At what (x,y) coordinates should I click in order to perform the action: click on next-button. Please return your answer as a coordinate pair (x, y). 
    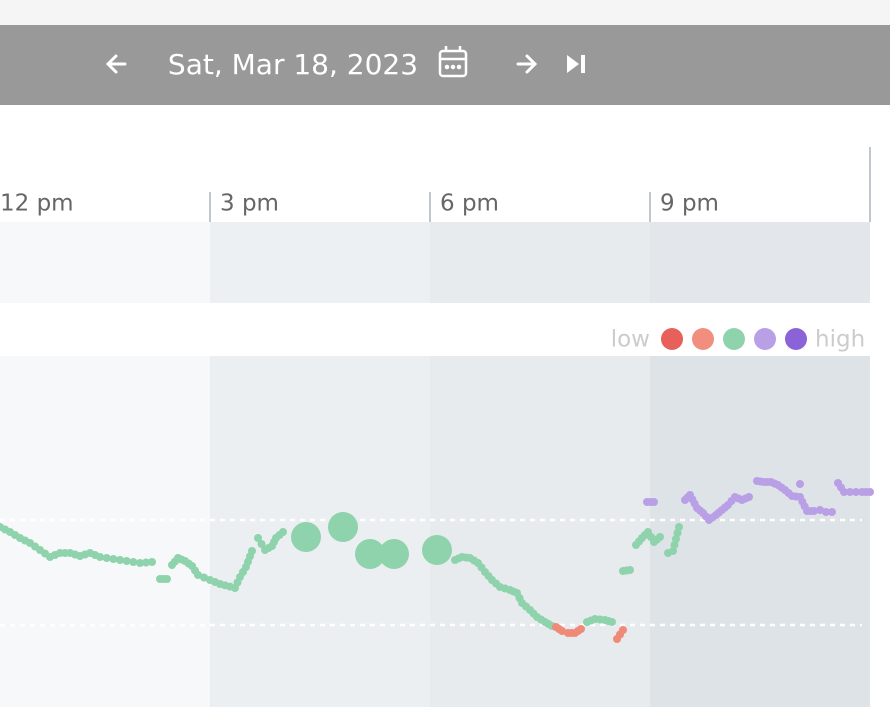
    Looking at the image, I should click on (527, 64).